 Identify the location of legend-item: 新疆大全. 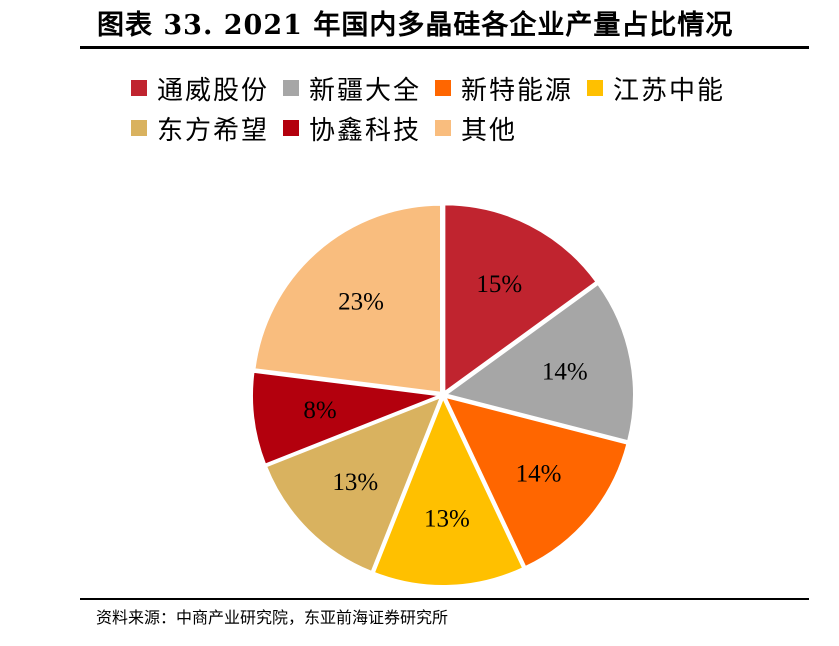
(352, 88).